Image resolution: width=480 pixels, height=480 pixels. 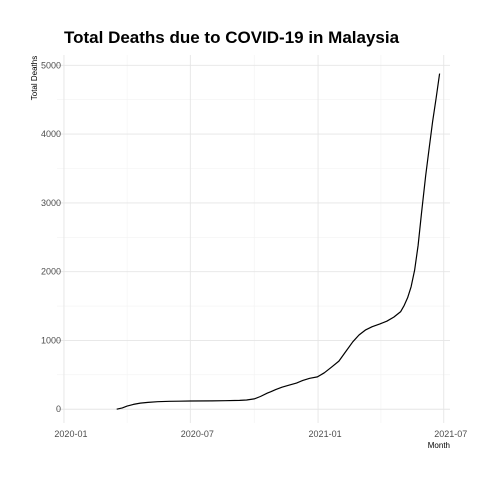 I want to click on y-tick-label: 4000, so click(x=51, y=134).